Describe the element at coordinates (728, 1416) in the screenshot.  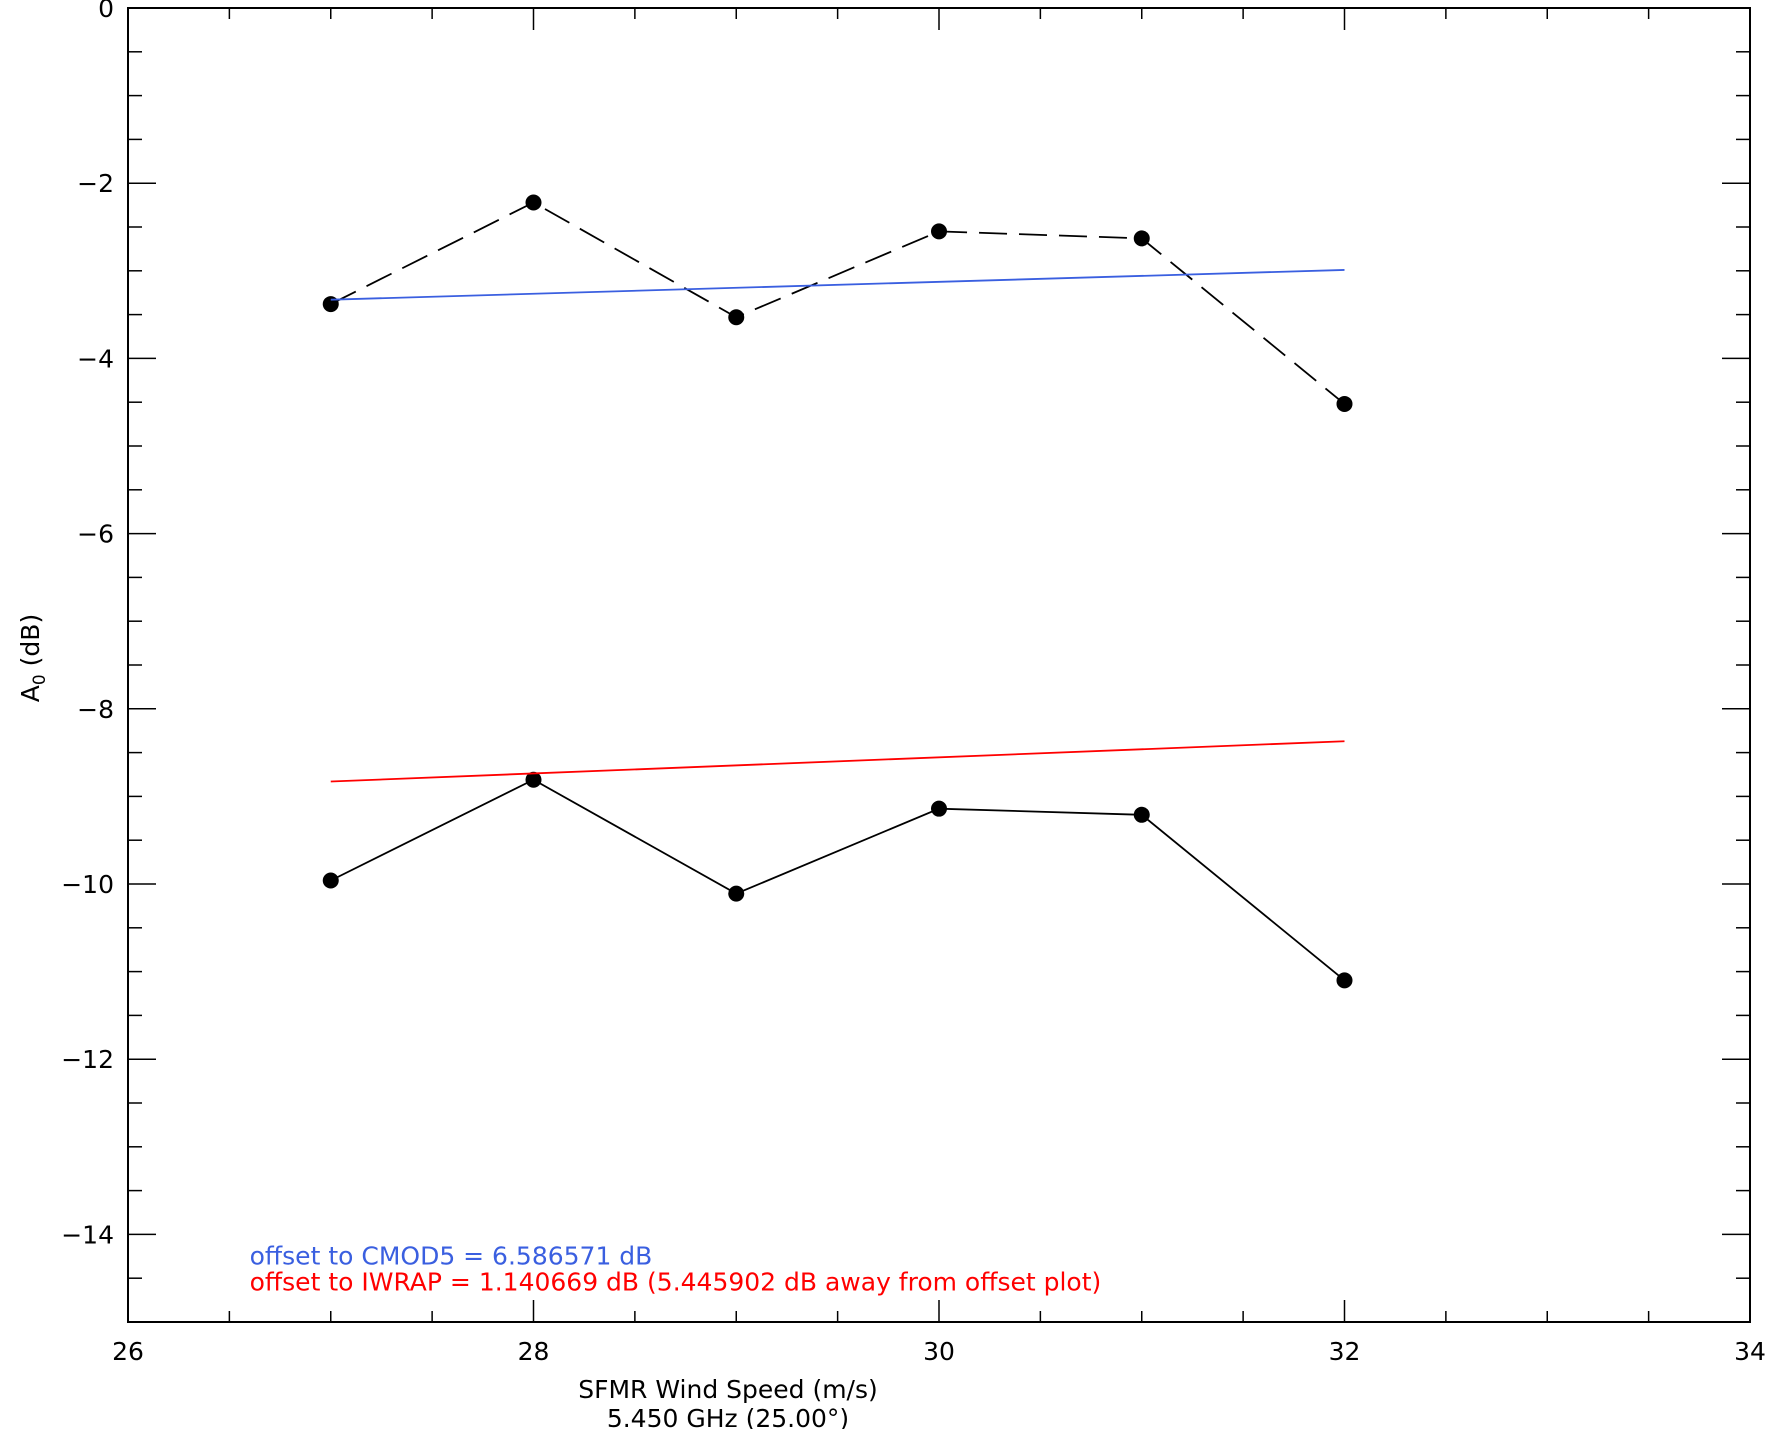
I see `x-axis-subtitle: 5.450 GHz (25.00°)` at that location.